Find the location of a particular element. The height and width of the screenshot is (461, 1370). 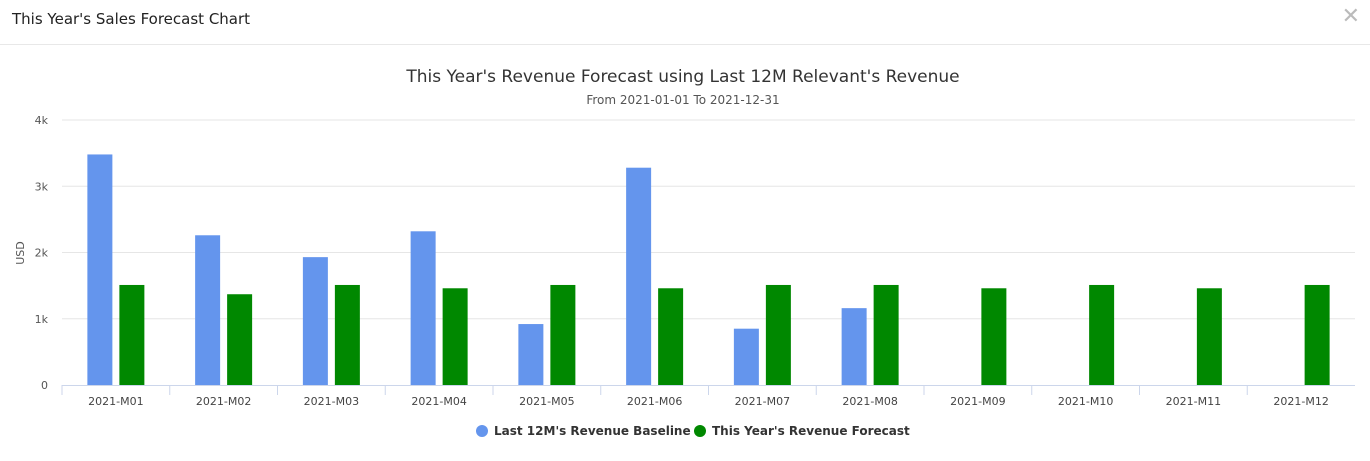

y-tick-label: 3k is located at coordinates (42, 186).